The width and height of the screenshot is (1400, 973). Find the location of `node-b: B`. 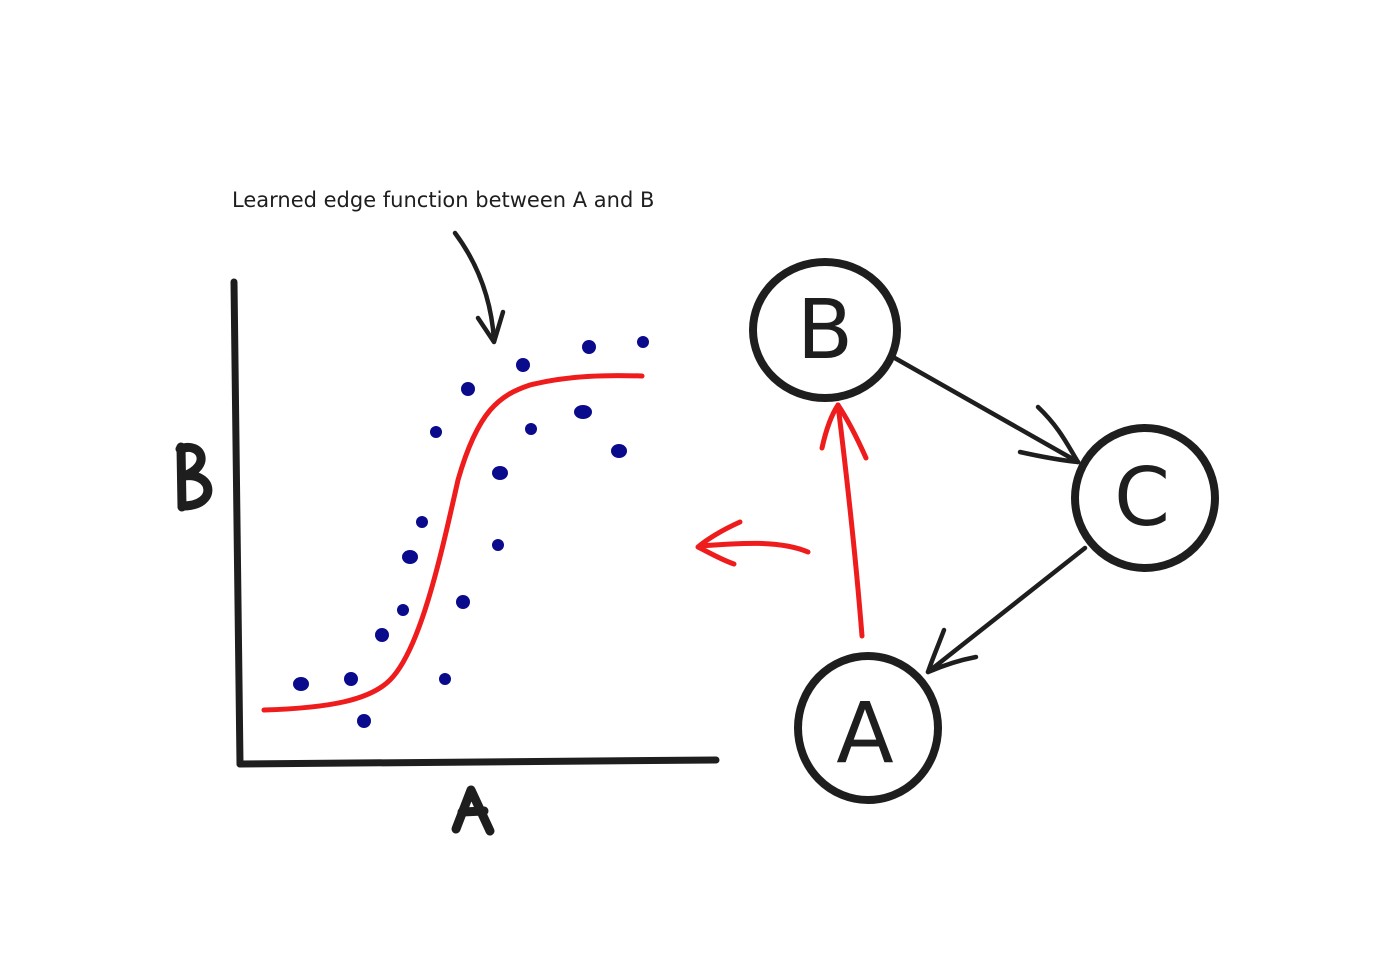

node-b: B is located at coordinates (825, 330).